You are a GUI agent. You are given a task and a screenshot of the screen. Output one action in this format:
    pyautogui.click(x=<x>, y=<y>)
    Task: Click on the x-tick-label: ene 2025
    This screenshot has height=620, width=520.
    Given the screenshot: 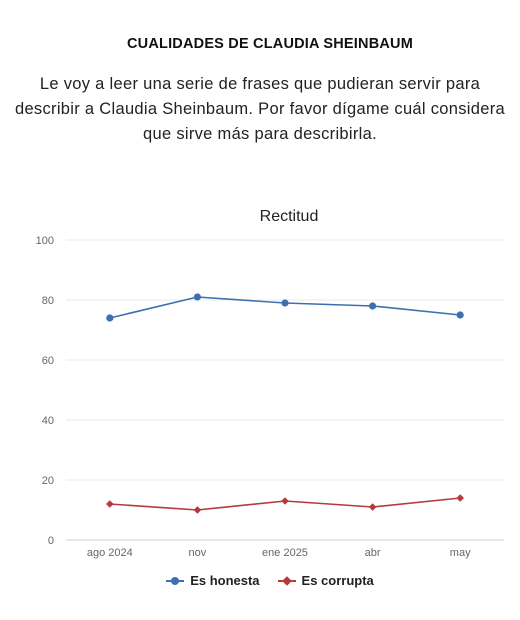 What is the action you would take?
    pyautogui.click(x=285, y=553)
    